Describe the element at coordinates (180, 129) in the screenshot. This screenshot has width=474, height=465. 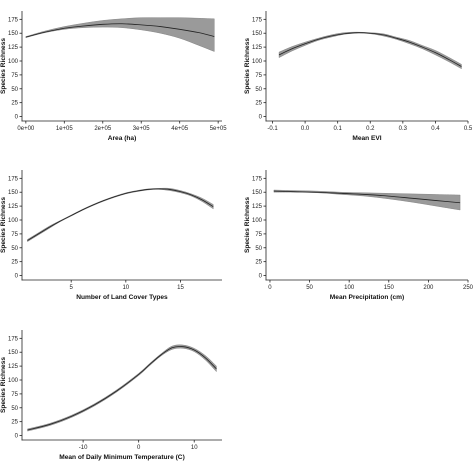
I see `x-tick-label: 4e+05` at that location.